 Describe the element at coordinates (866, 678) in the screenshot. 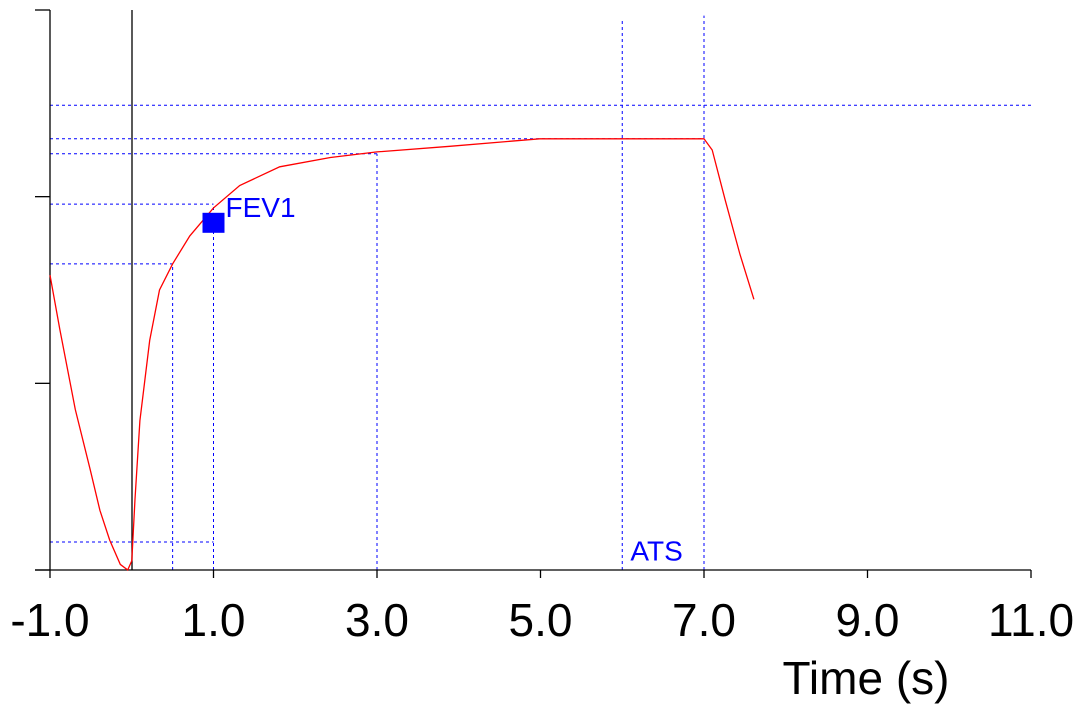

I see `x-axis-label: Time (s)` at that location.